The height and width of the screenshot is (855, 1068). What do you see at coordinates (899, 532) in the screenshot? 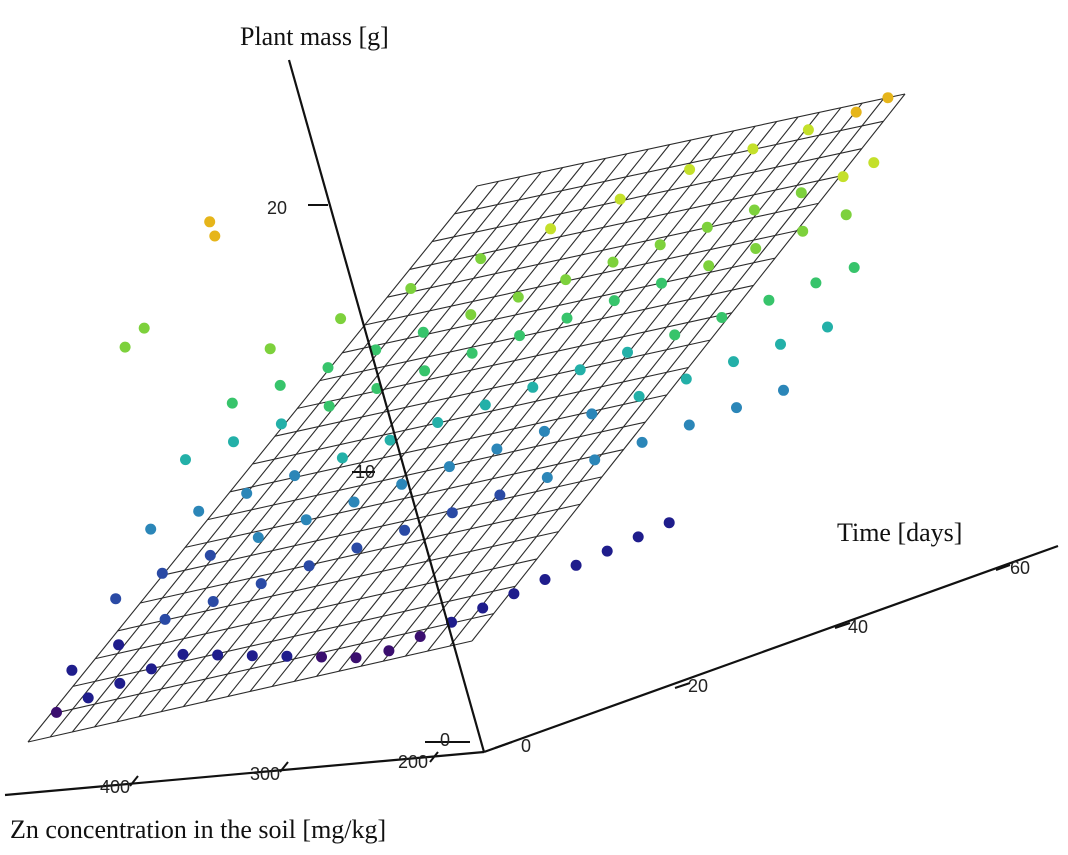
I see `x-axis-label: Time [days]` at bounding box center [899, 532].